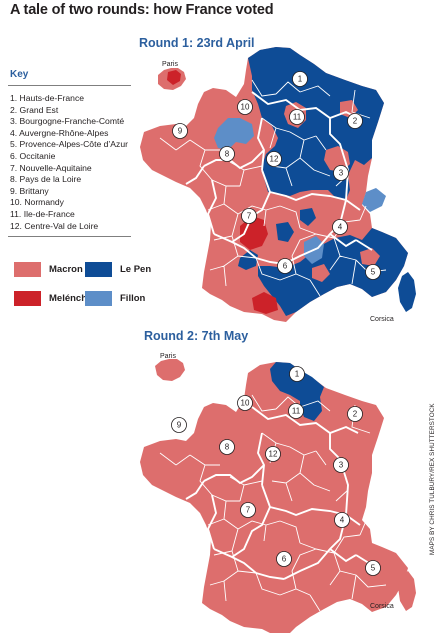 This screenshot has width=439, height=633. I want to click on key-region-item: 11. Ile-de-France, so click(42, 213).